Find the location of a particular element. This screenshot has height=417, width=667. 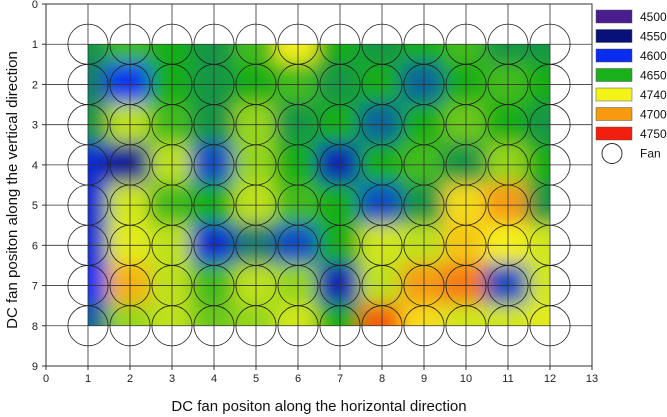

y-tick-label: 0 is located at coordinates (35, 5).